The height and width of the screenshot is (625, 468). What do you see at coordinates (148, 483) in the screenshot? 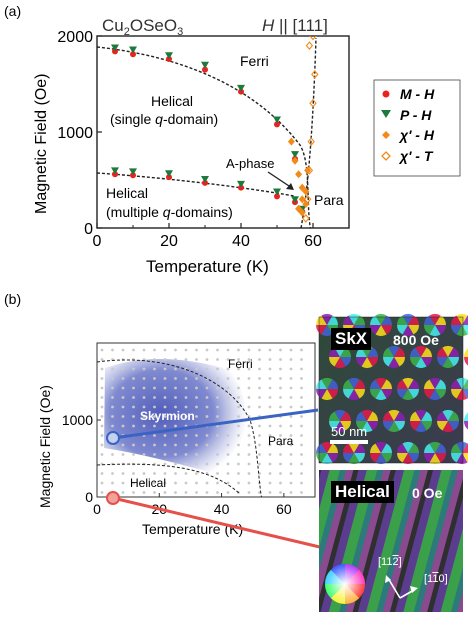
I see `region-helical-b: Helical` at bounding box center [148, 483].